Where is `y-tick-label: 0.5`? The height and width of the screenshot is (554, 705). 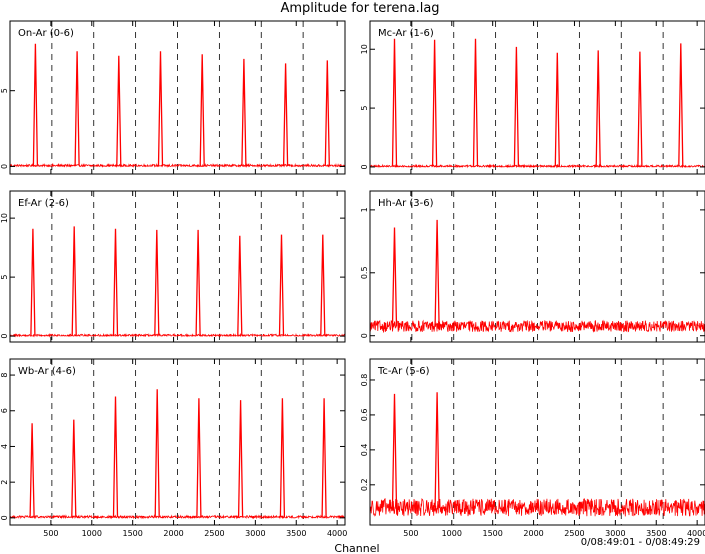
y-tick-label: 0.5 is located at coordinates (364, 272).